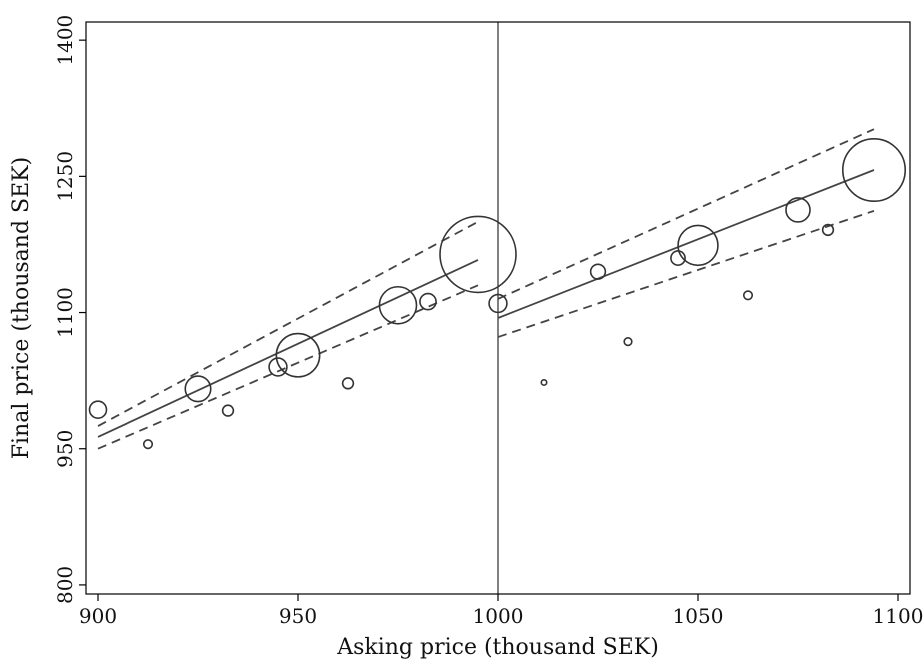 This screenshot has height=660, width=924. I want to click on x-axis: 900 950 1000 1050 1100, so click(501, 611).